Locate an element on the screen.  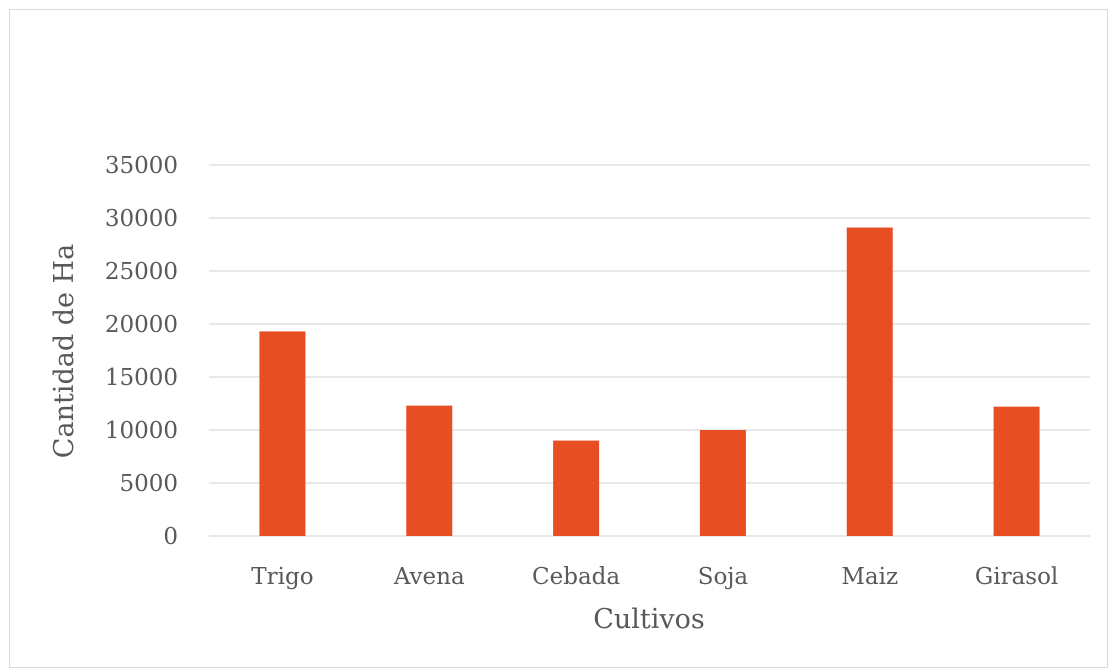
y-tick-label: 20000 is located at coordinates (141, 325).